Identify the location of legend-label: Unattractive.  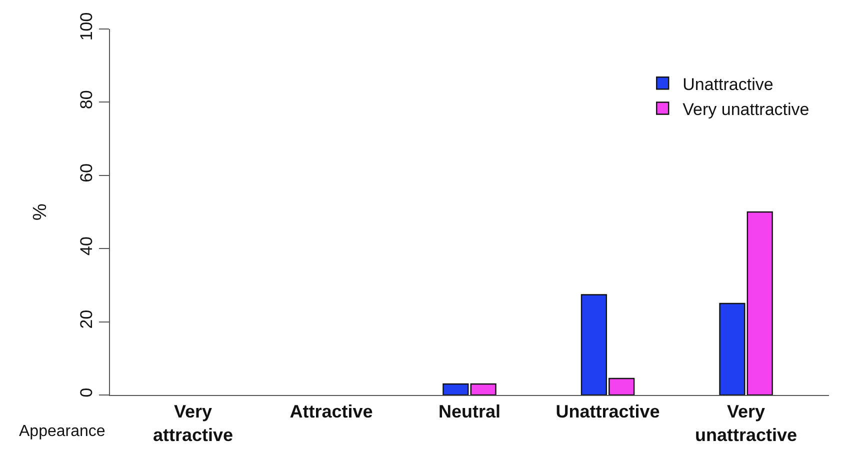
(728, 84).